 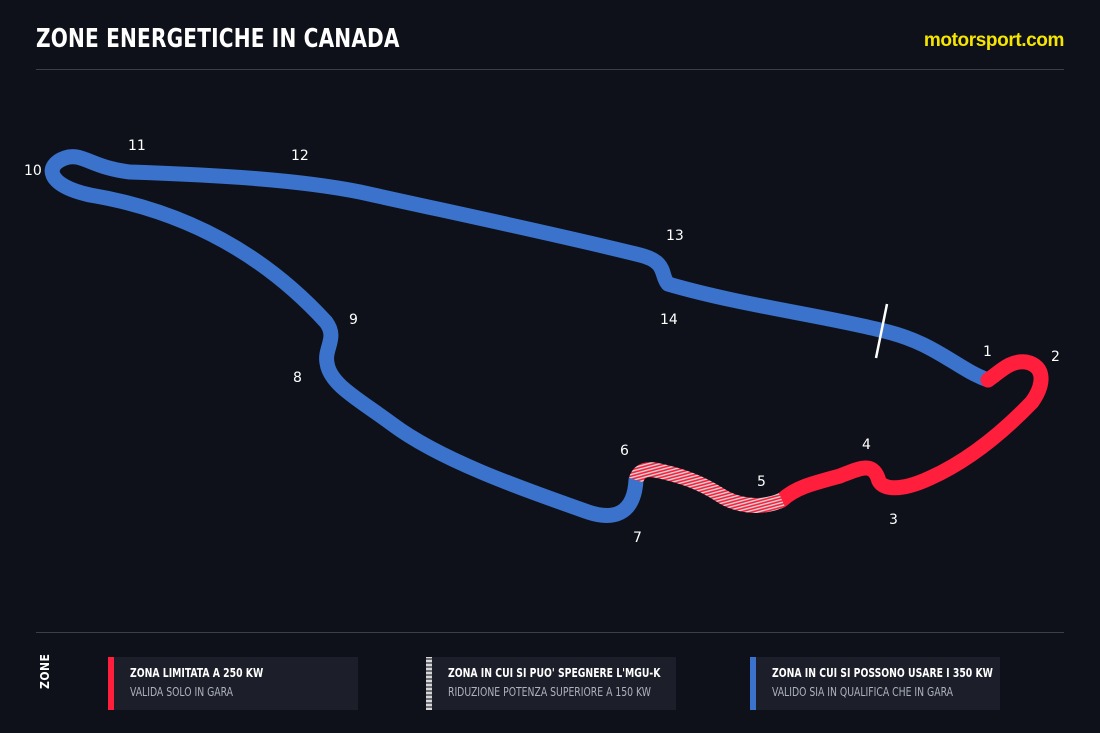 What do you see at coordinates (554, 673) in the screenshot?
I see `legend-item-title: ZONA IN CUI SI PUO' SPEGNERE L'MGU-K` at bounding box center [554, 673].